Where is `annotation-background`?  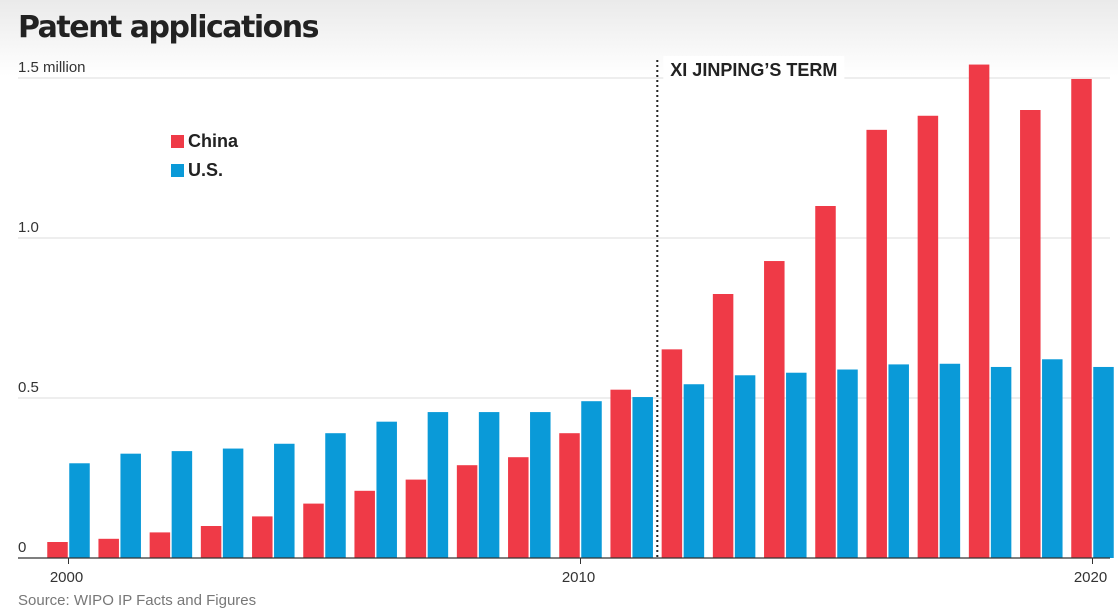 annotation-background is located at coordinates (754, 69).